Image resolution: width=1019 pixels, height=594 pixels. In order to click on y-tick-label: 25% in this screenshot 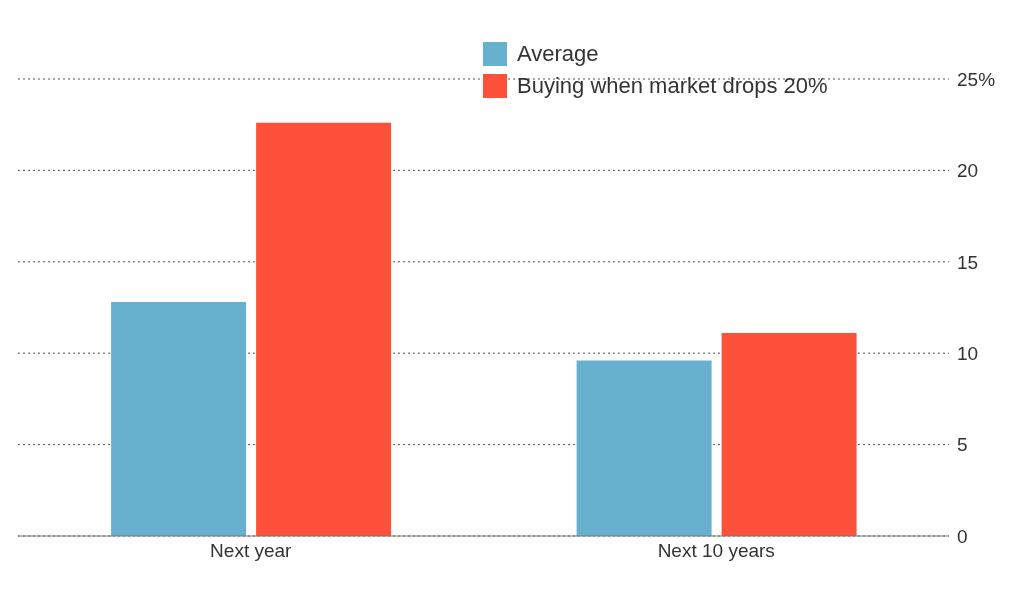, I will do `click(976, 79)`.